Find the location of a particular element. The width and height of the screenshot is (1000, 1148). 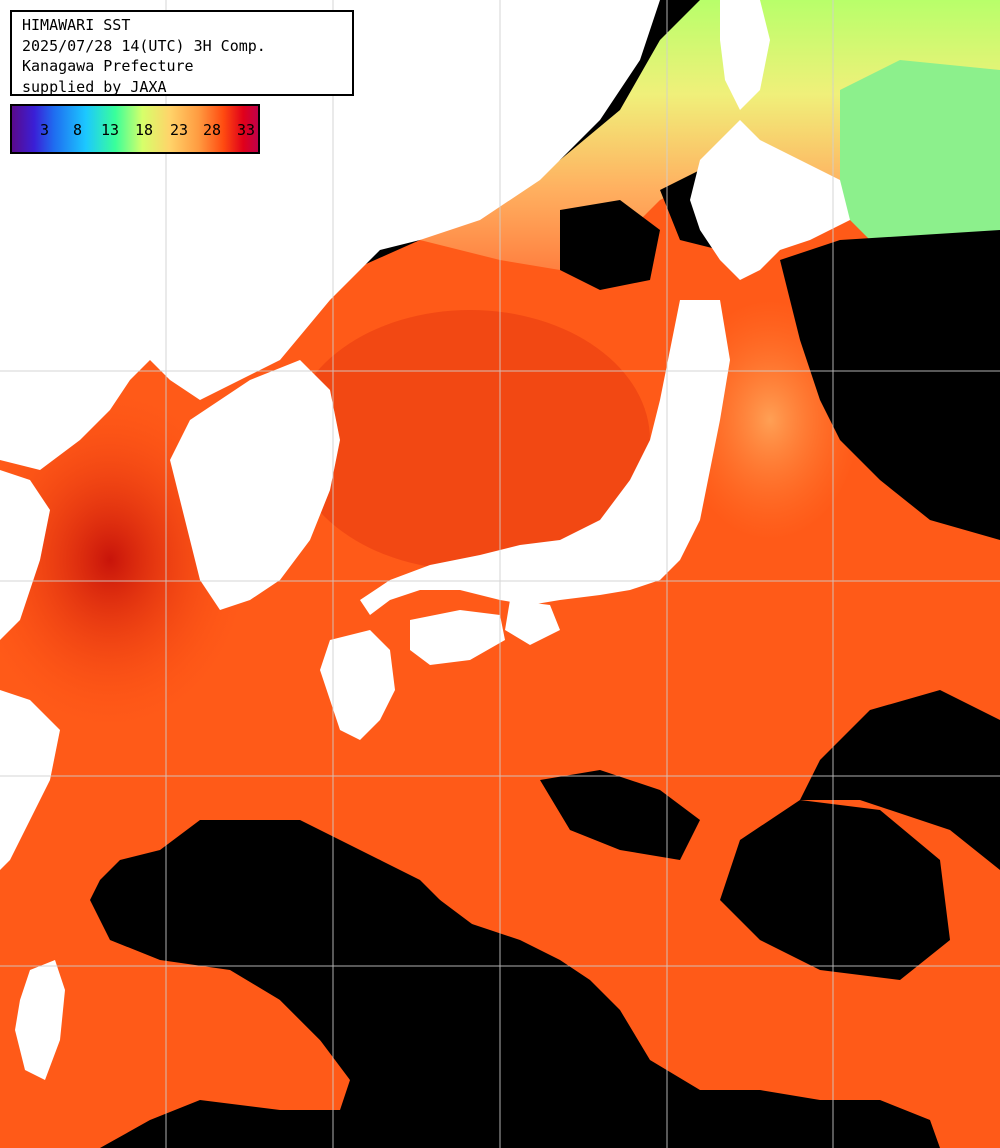

okhotsk-green is located at coordinates (920, 160).